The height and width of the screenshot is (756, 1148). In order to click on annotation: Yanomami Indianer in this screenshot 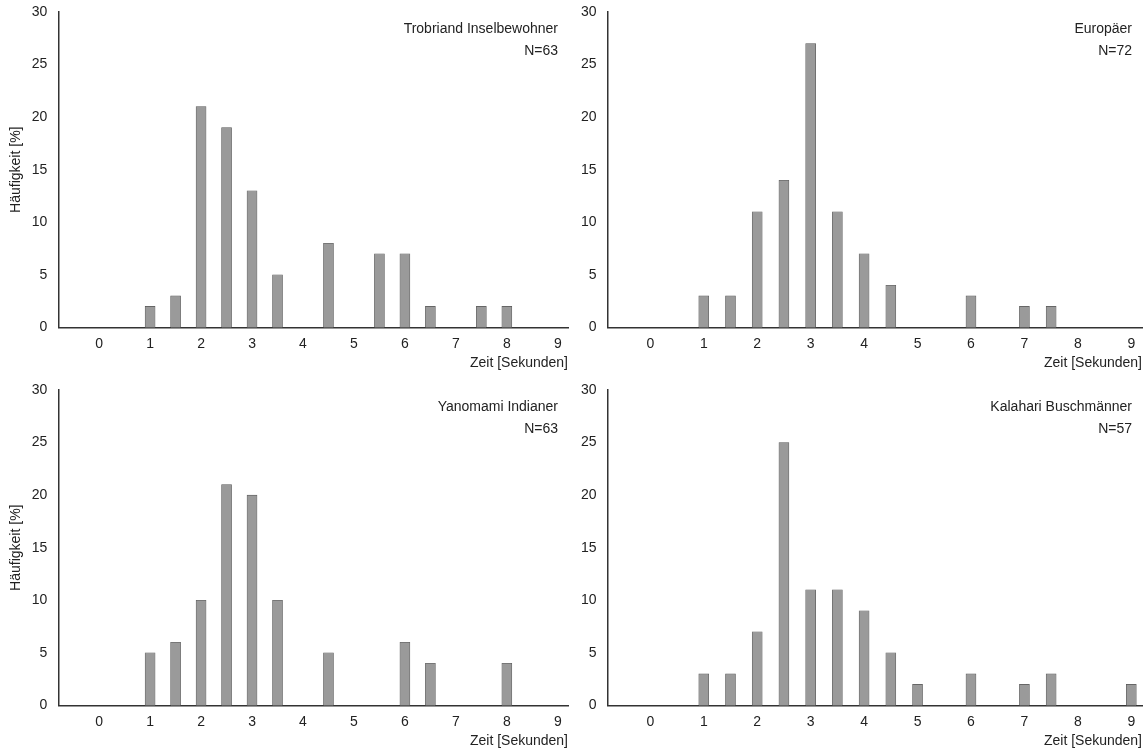, I will do `click(498, 405)`.